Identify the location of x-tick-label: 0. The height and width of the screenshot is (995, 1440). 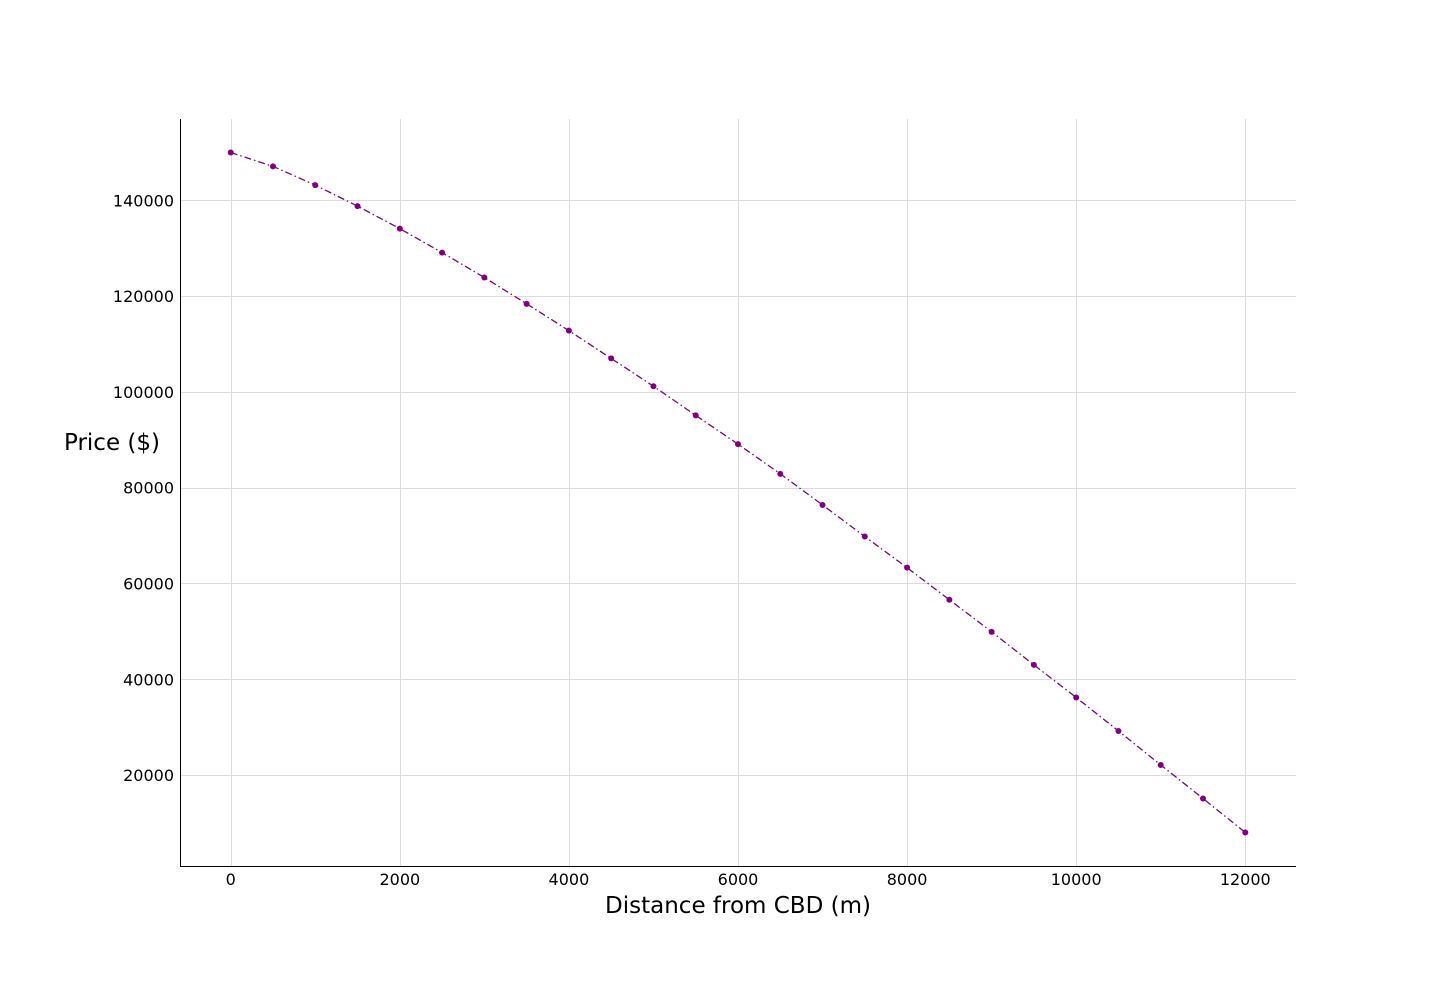
(231, 879).